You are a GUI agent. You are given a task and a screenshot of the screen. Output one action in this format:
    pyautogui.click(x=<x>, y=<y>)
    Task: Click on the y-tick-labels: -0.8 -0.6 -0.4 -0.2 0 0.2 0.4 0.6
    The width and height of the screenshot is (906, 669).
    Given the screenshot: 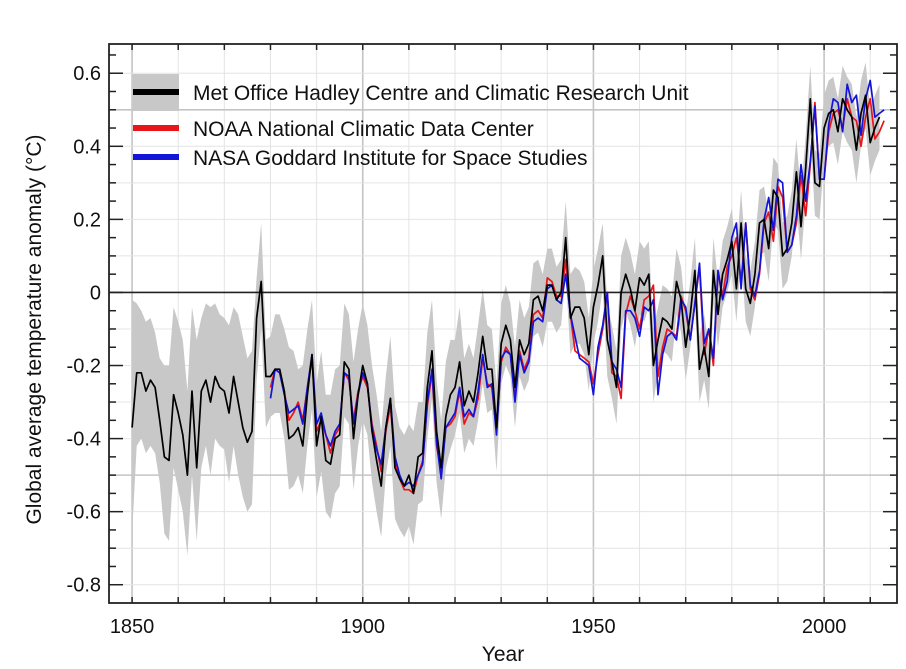 What is the action you would take?
    pyautogui.click(x=84, y=330)
    